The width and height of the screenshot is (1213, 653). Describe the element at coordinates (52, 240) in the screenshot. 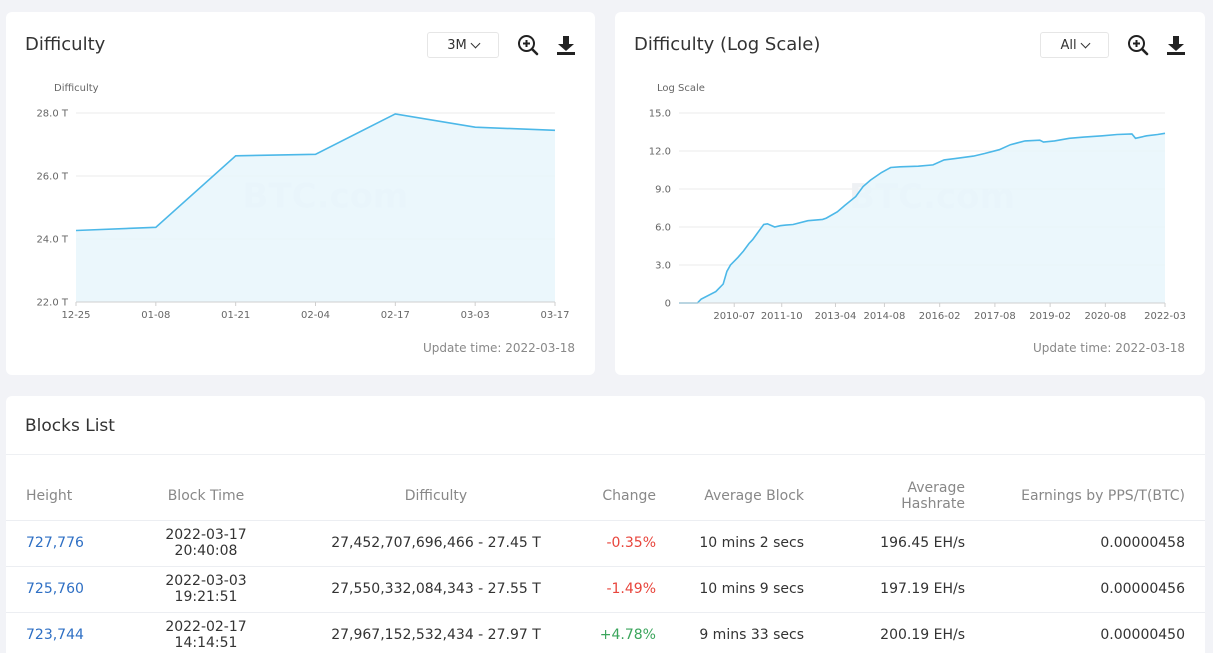

I see `y-tick-label: 24.0 T` at that location.